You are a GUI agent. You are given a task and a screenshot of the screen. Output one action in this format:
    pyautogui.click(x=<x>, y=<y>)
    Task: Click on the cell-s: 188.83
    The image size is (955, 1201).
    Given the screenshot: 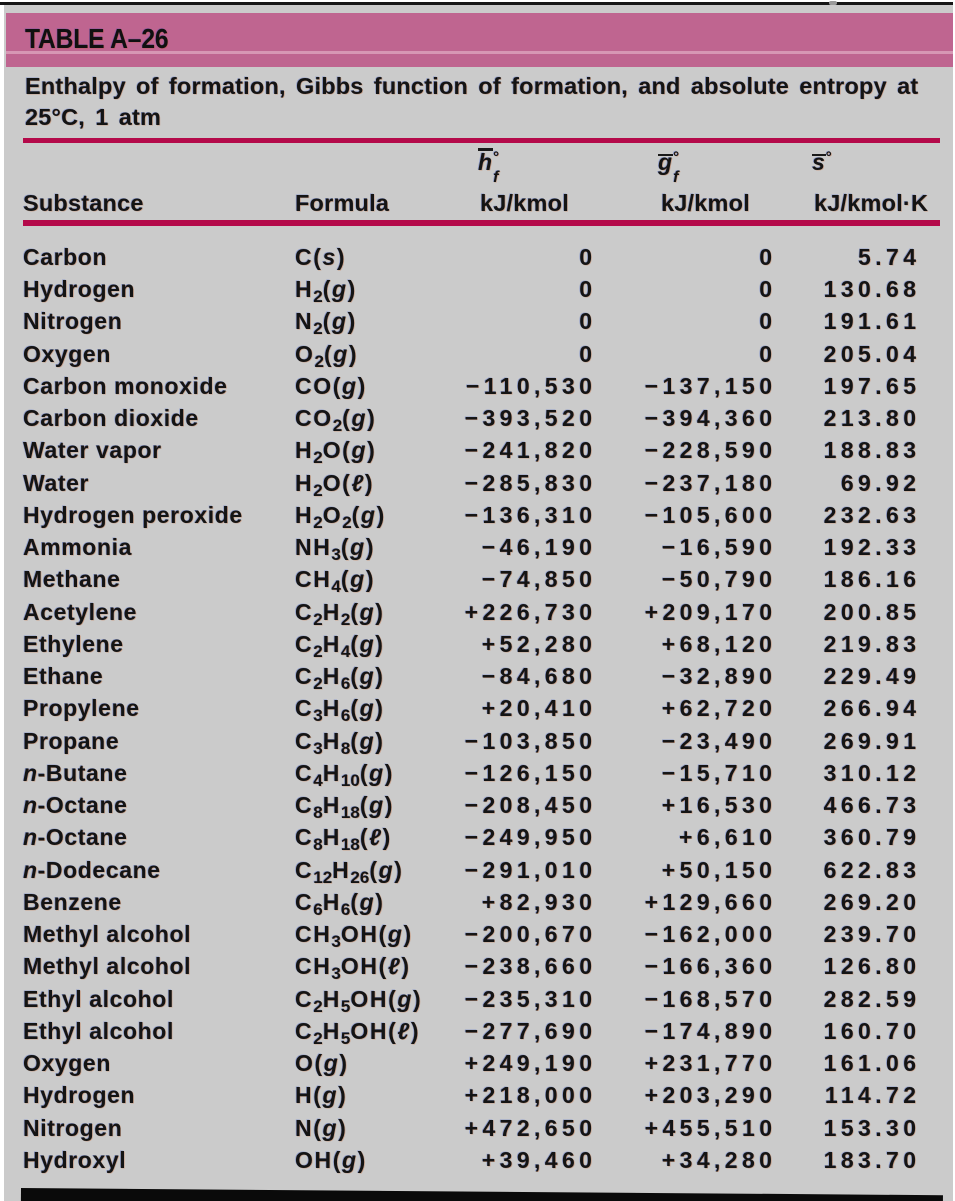 What is the action you would take?
    pyautogui.click(x=872, y=450)
    